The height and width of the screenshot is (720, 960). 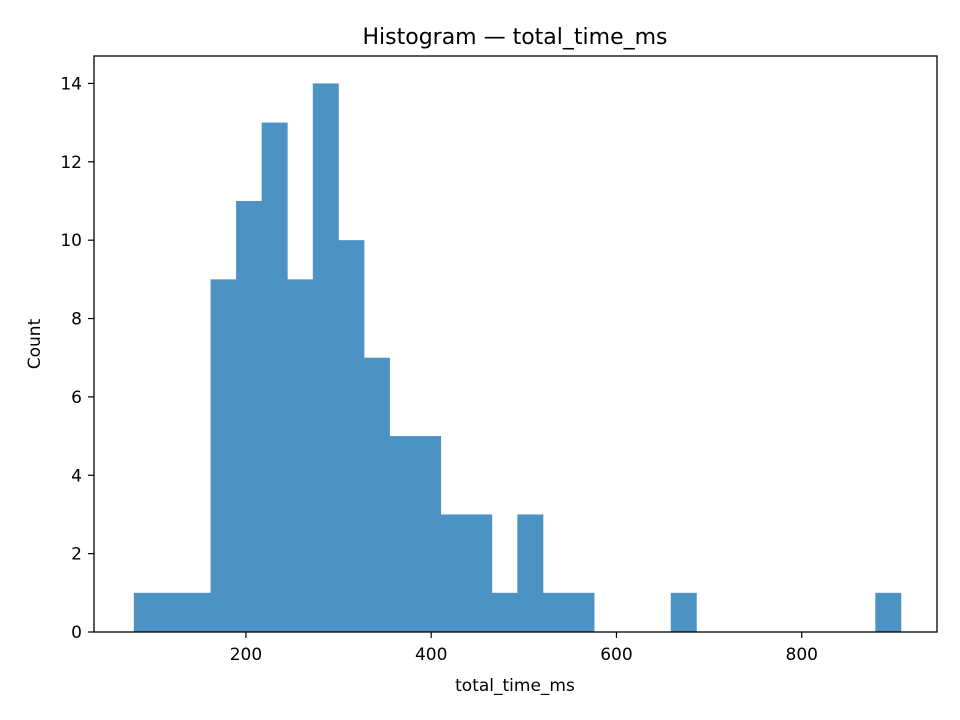 What do you see at coordinates (76, 555) in the screenshot?
I see `y-tick-label: 2` at bounding box center [76, 555].